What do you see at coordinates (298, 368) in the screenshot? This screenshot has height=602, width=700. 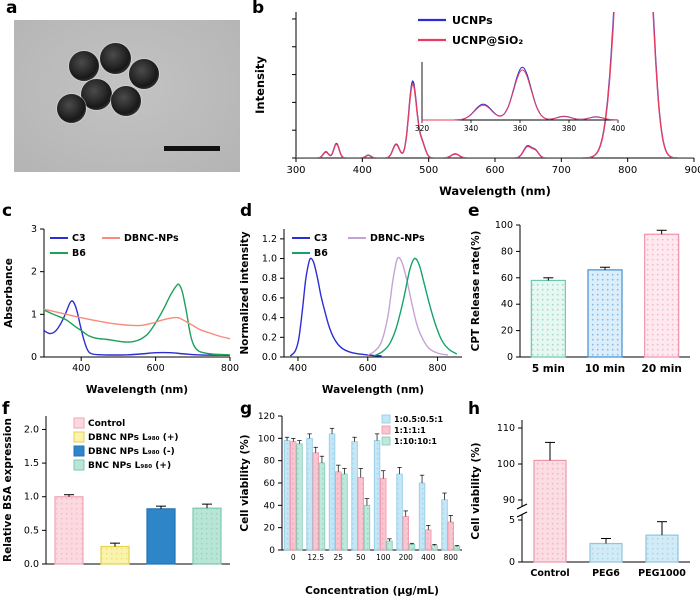 I see `x-tick-label: 400` at bounding box center [298, 368].